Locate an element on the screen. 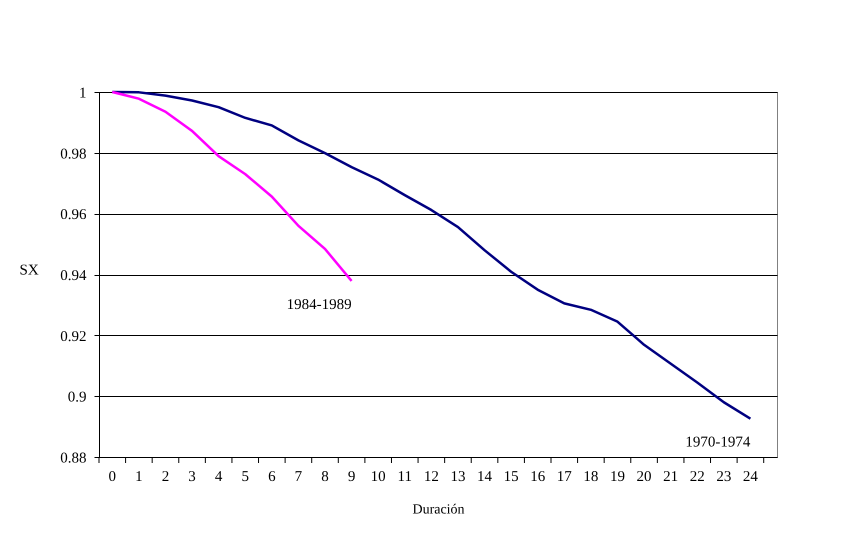 This screenshot has height=556, width=843. x-tick-label: 2 is located at coordinates (166, 477).